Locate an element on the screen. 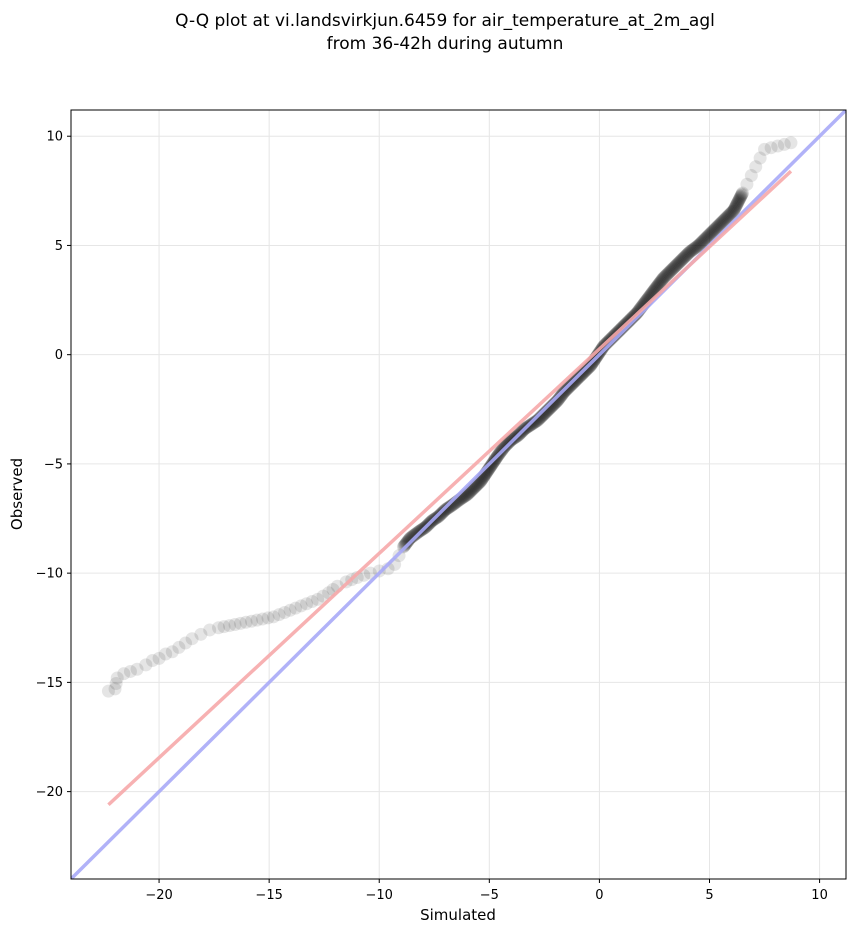  x-tick-label: −20 is located at coordinates (158, 895).